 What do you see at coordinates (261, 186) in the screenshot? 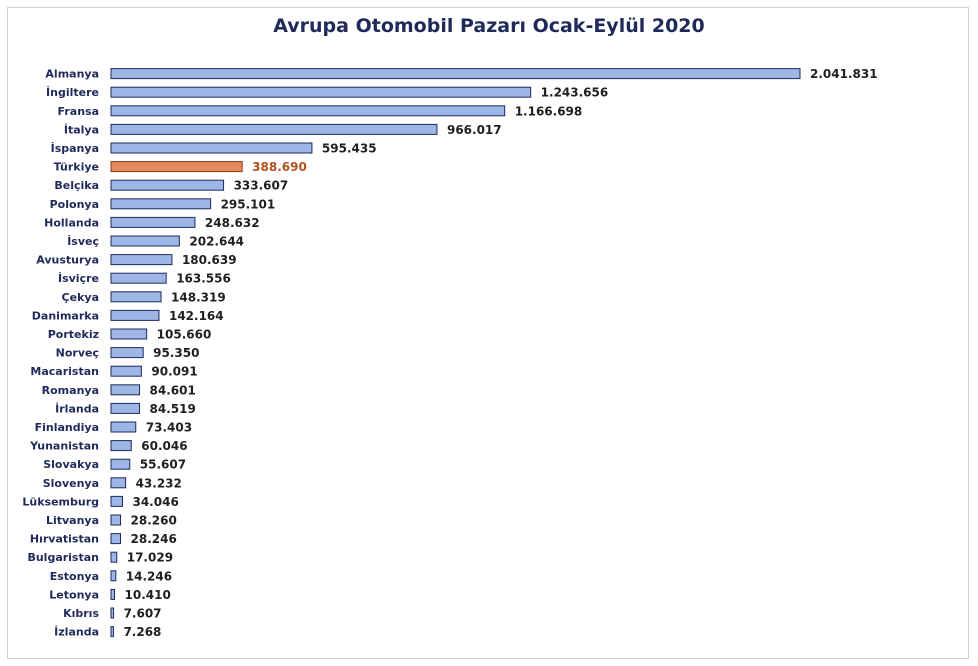
I see `value-label: 333.607` at bounding box center [261, 186].